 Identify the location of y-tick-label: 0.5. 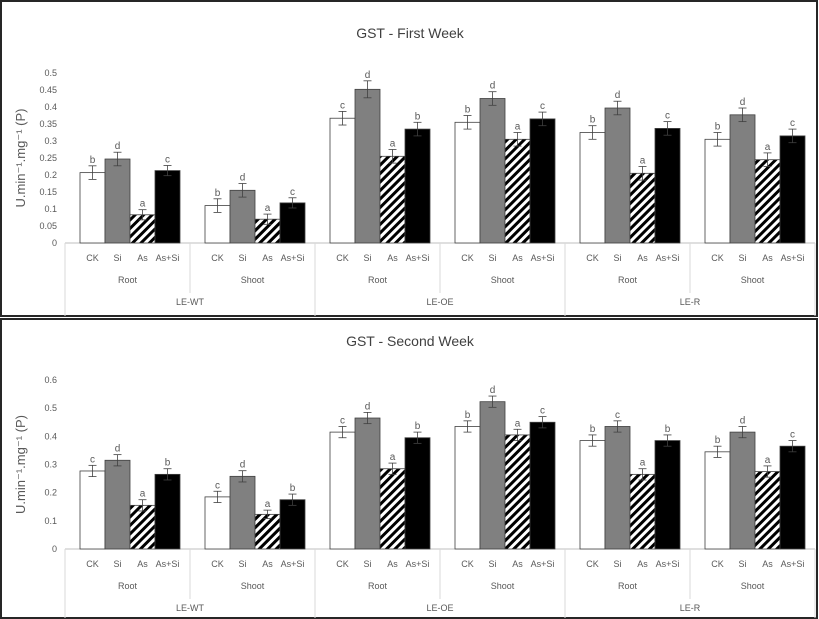
(50, 408).